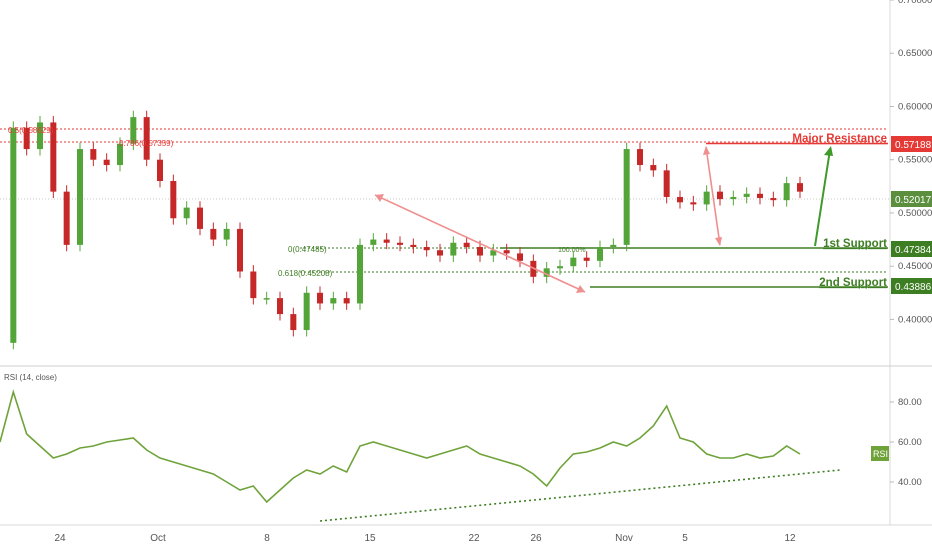 The width and height of the screenshot is (932, 550). Describe the element at coordinates (624, 538) in the screenshot. I see `time-tick-label: Nov` at that location.